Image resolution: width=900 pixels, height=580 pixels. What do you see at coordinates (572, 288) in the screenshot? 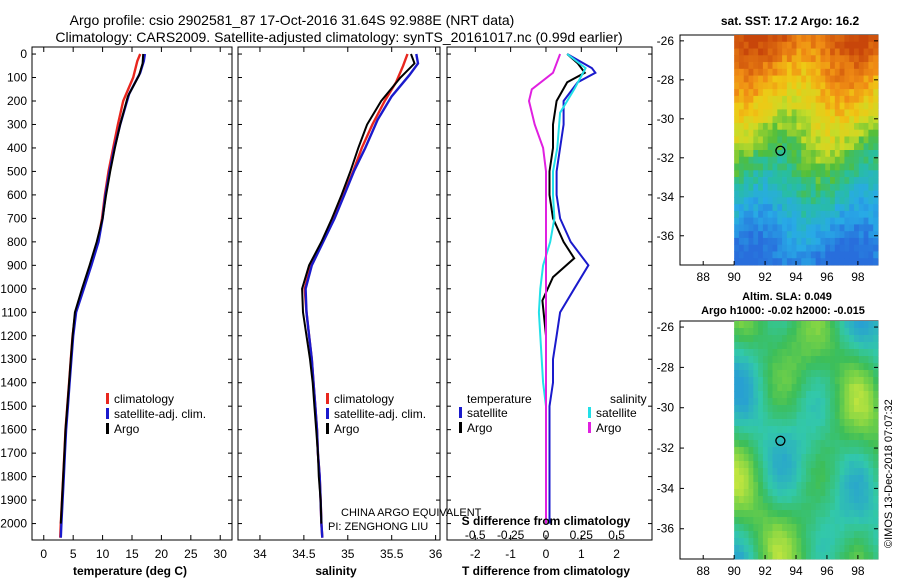
I see `difference-temperature-satellite-line` at bounding box center [572, 288].